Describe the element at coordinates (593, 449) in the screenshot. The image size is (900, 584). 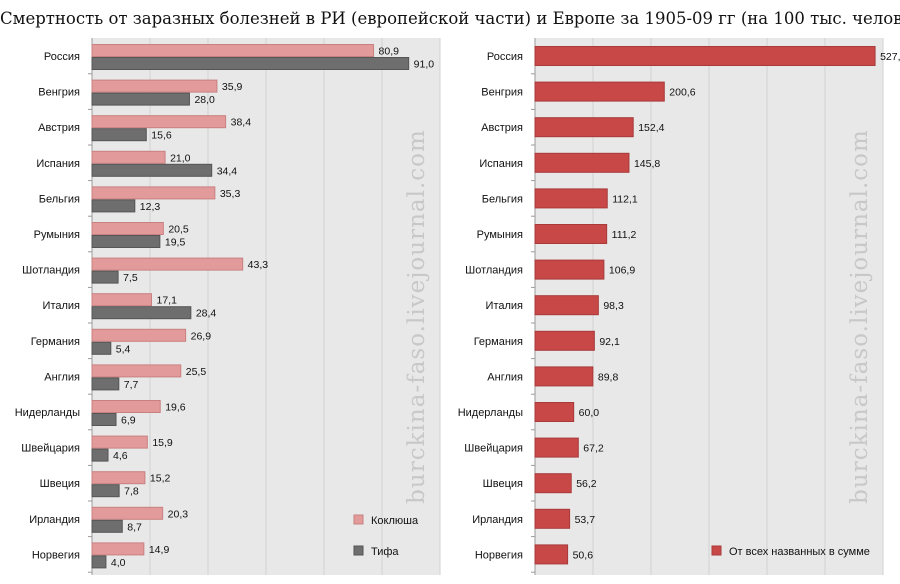
I see `value-label: 67,2` at that location.